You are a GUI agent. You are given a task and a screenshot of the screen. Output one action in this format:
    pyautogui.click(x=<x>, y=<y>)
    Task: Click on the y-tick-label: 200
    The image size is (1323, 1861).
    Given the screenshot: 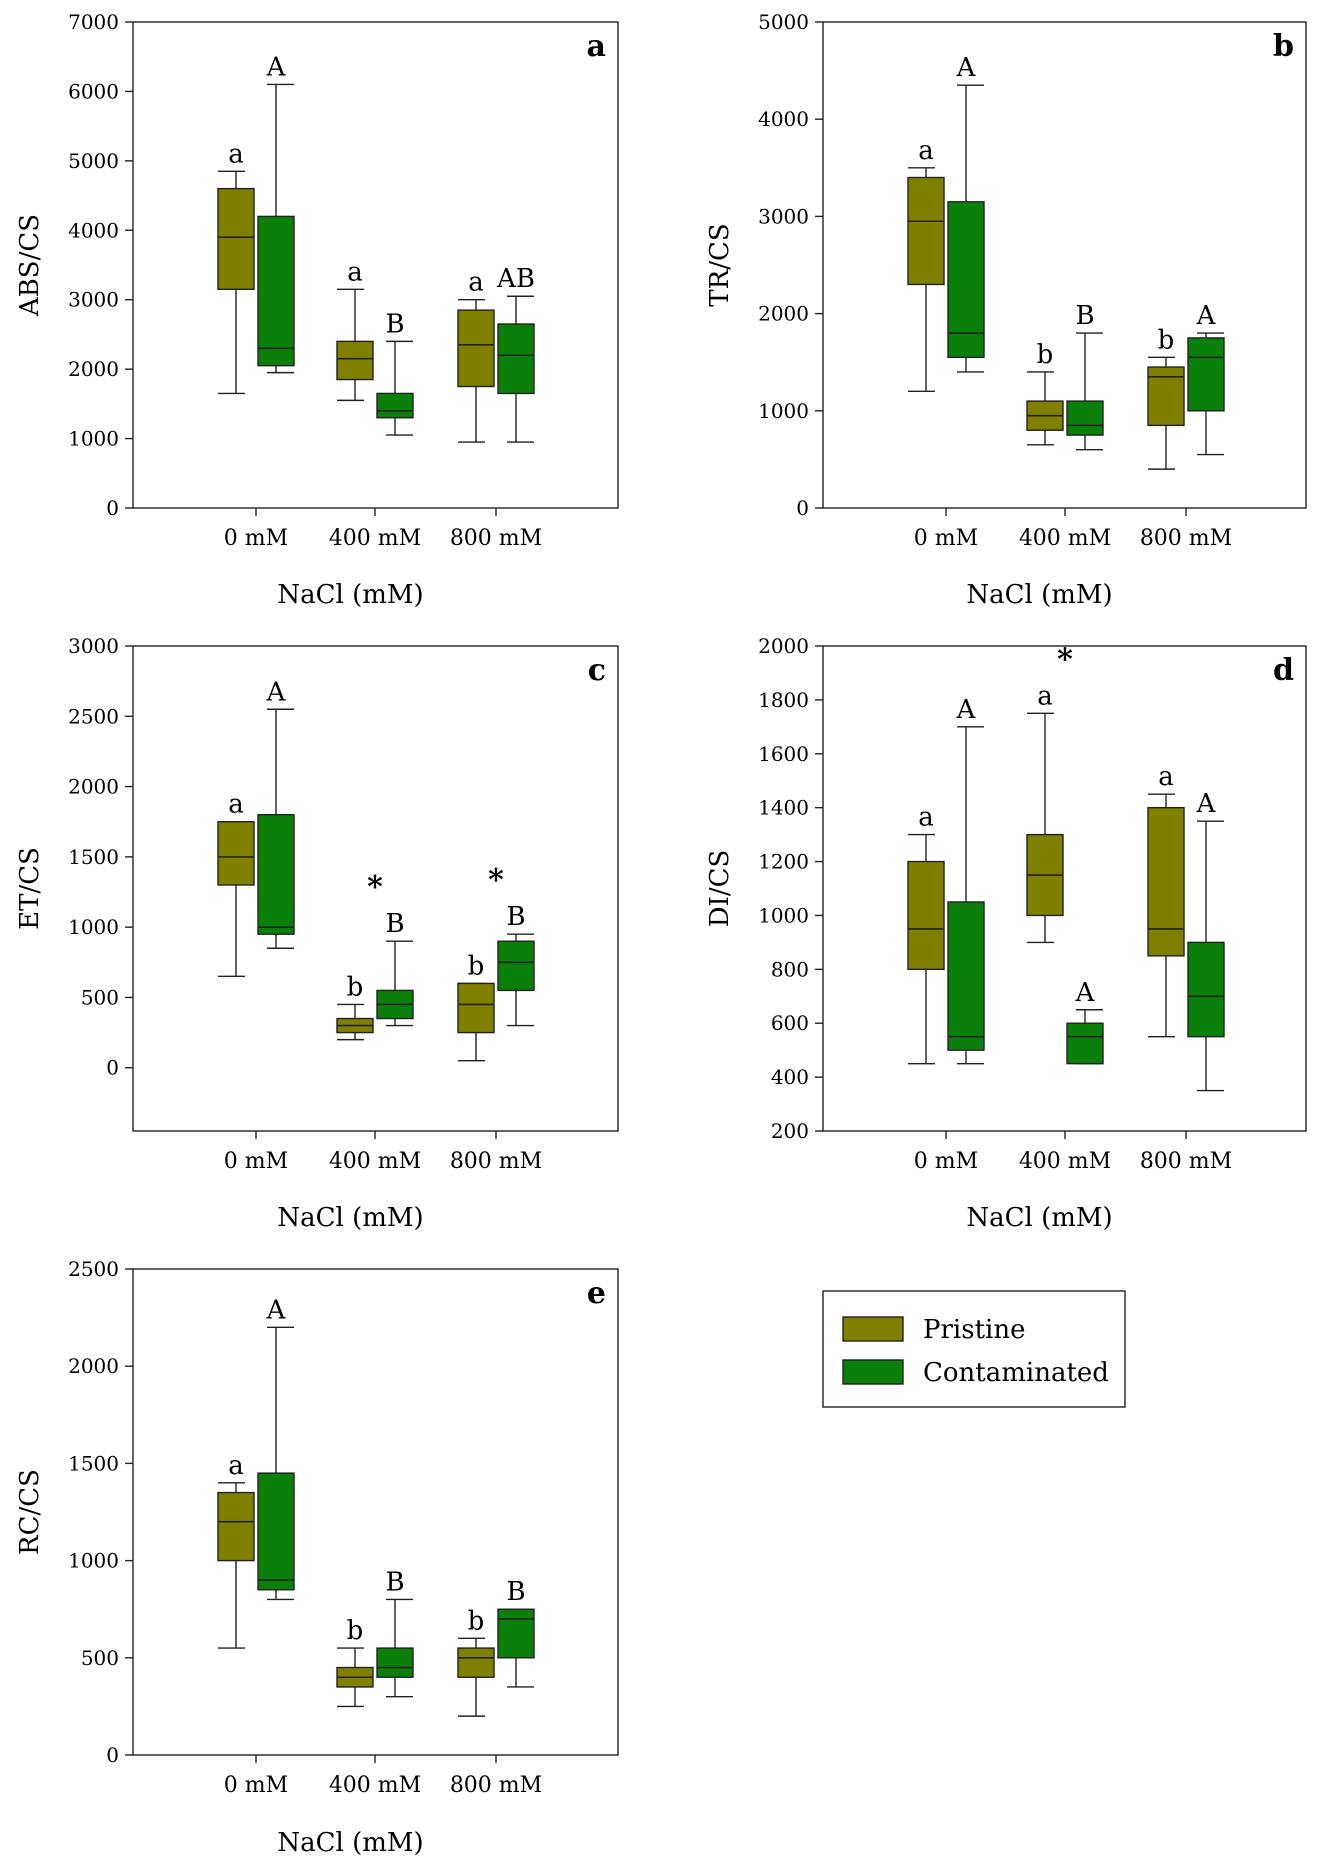 What is the action you would take?
    pyautogui.click(x=790, y=1131)
    